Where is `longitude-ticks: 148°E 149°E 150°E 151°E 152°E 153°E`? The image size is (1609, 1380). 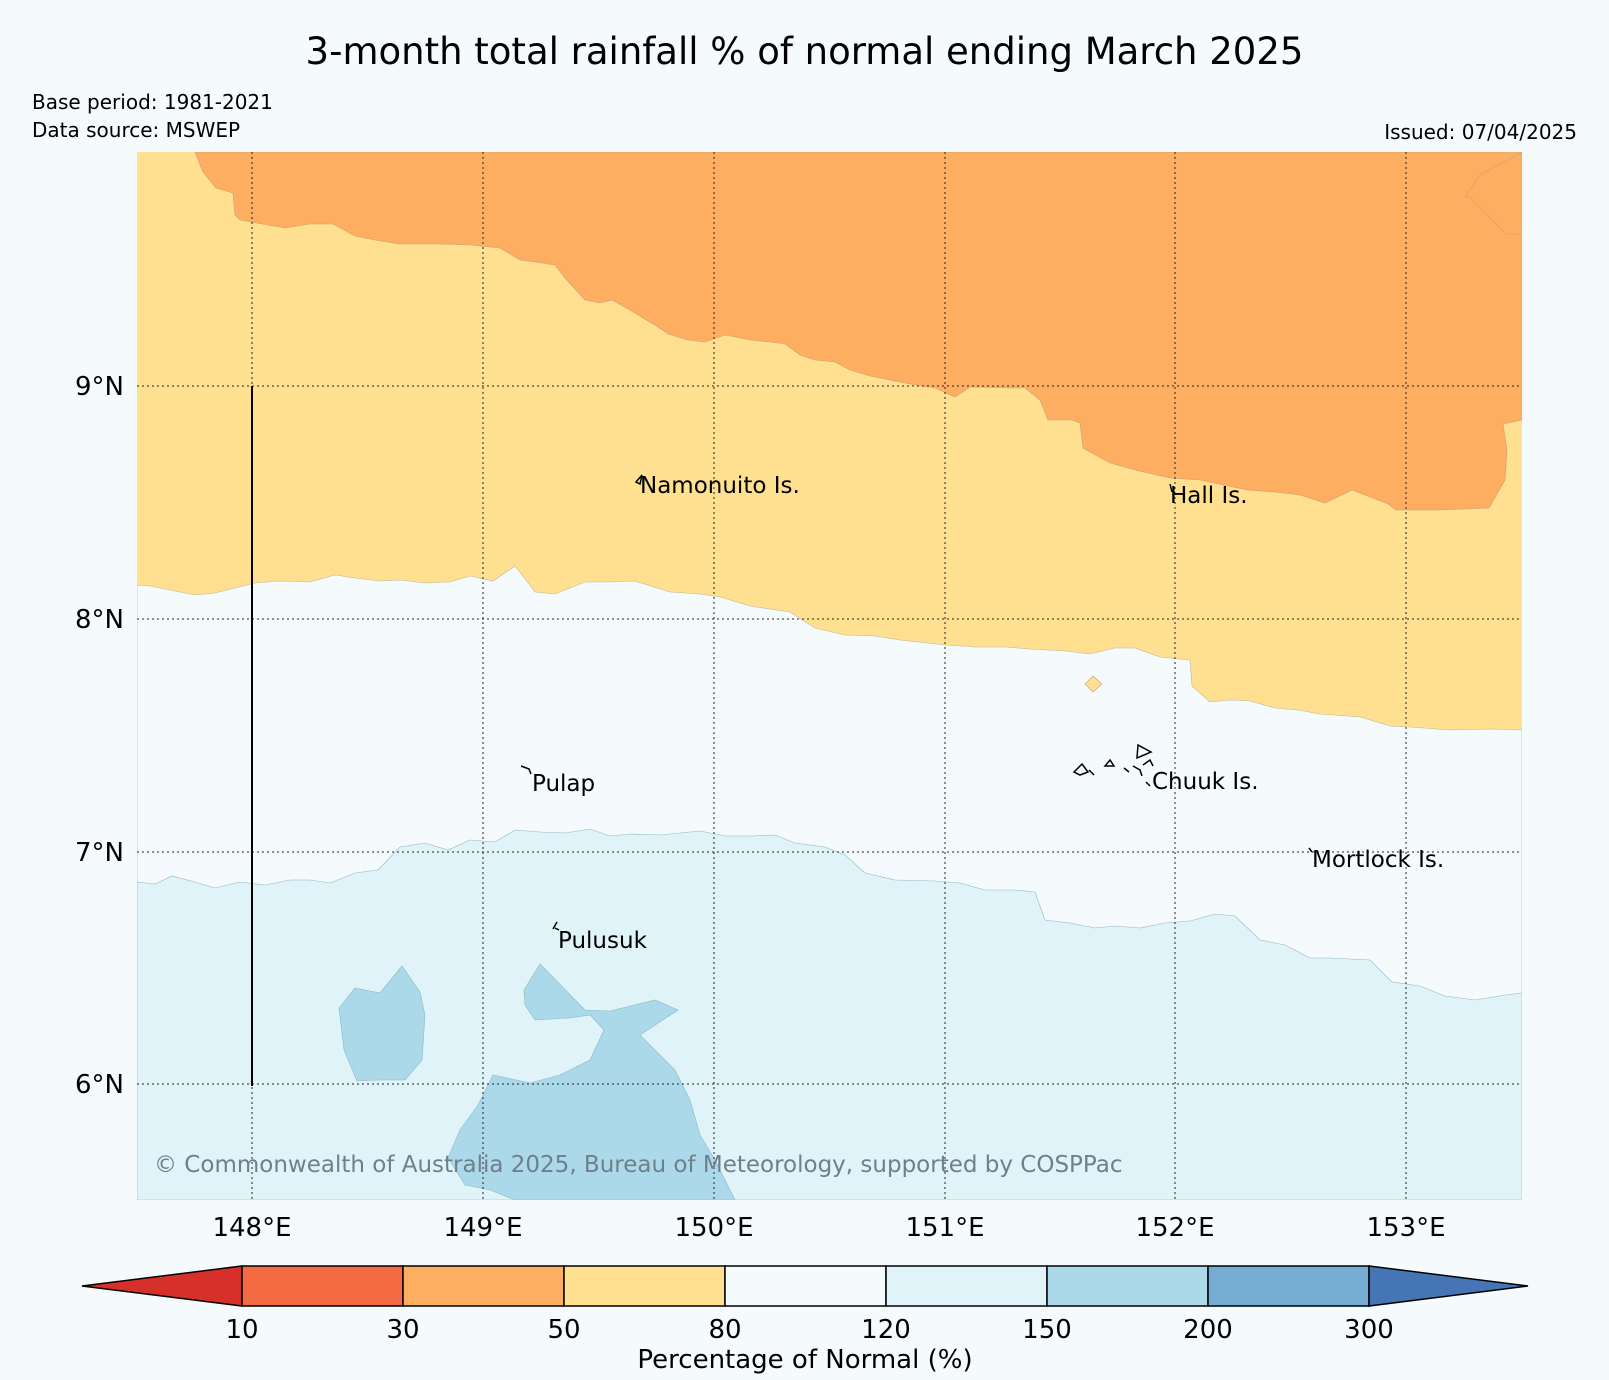
longitude-ticks: 148°E 149°E 150°E 151°E 152°E 153°E is located at coordinates (828, 1228).